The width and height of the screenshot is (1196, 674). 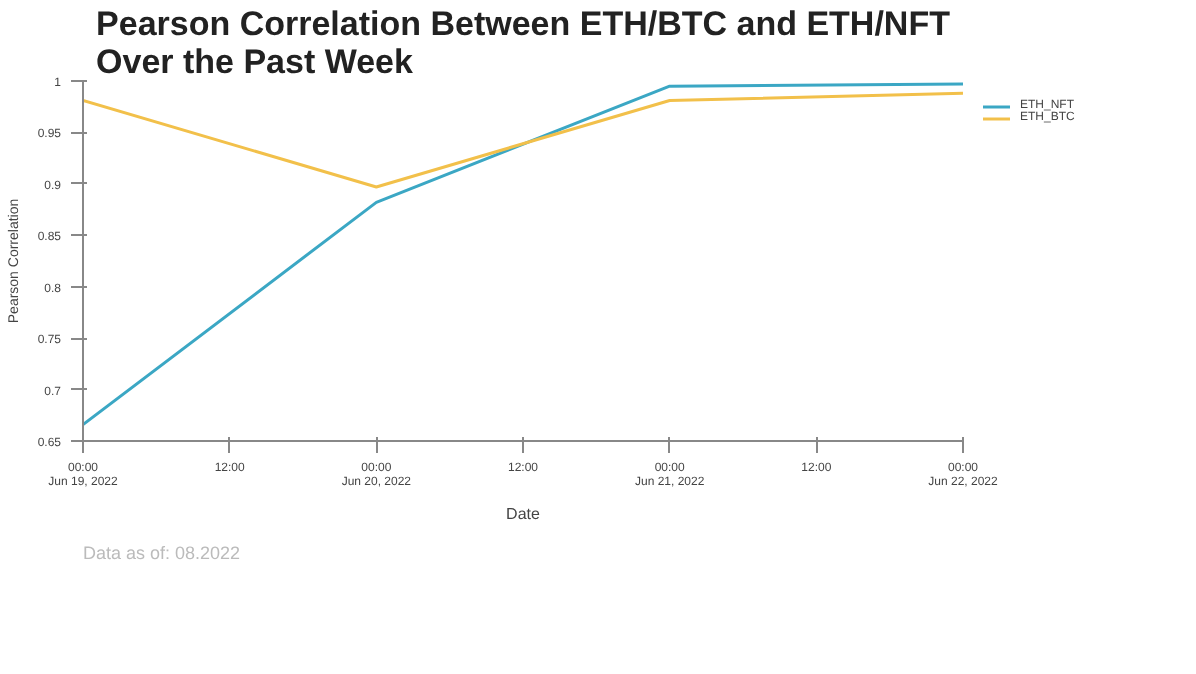 What do you see at coordinates (523, 514) in the screenshot?
I see `x-axis-title: Date` at bounding box center [523, 514].